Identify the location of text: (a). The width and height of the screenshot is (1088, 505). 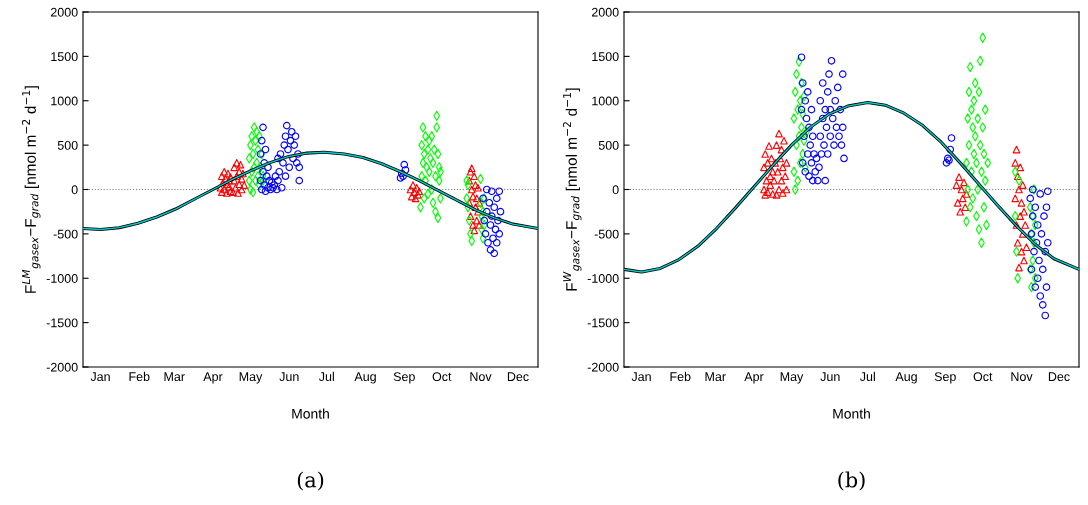
(310, 481).